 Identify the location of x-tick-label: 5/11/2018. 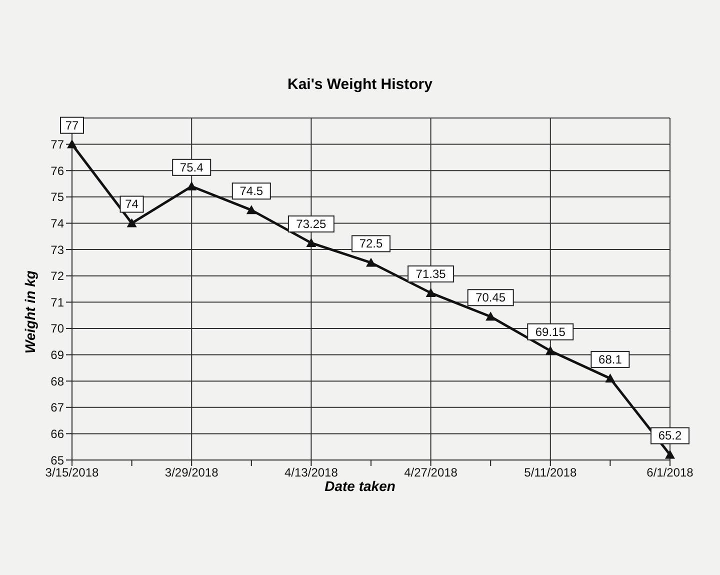
(550, 473).